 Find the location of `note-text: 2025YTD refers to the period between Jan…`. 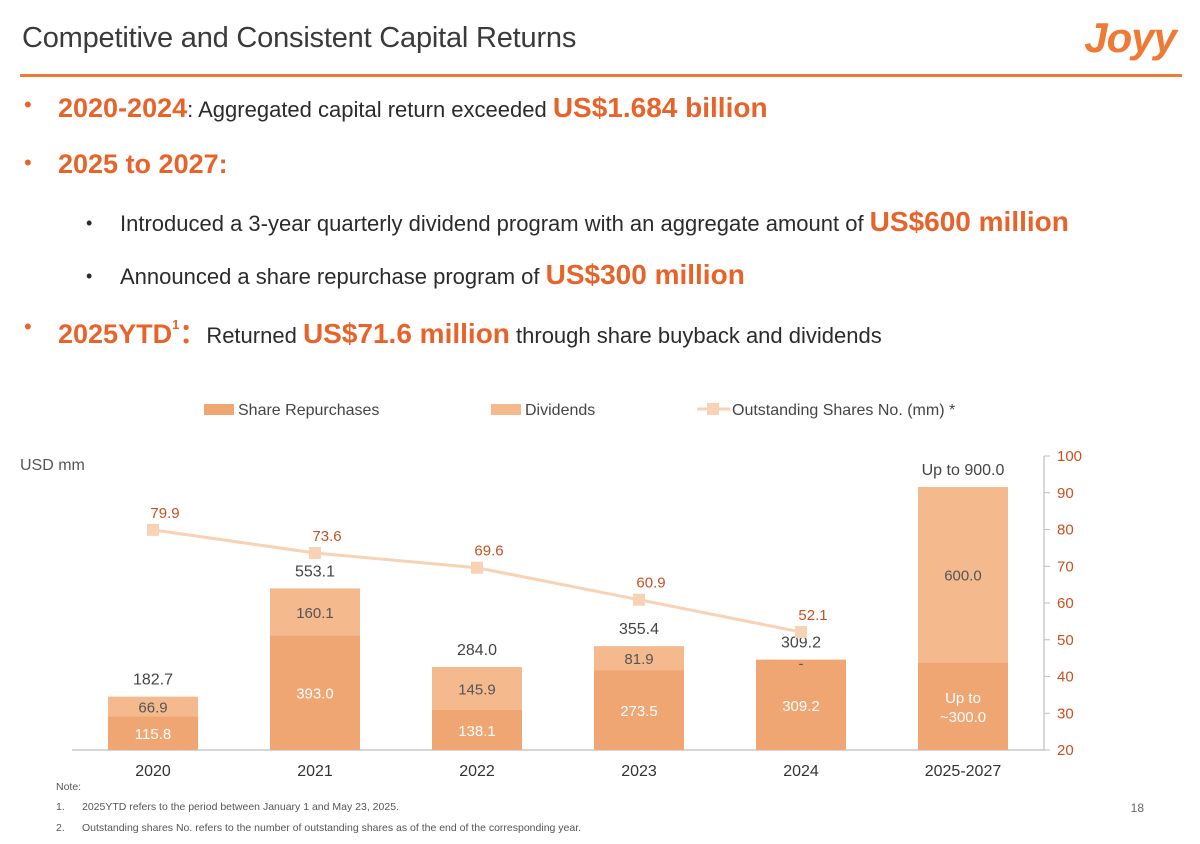

note-text: 2025YTD refers to the period between Jan… is located at coordinates (240, 807).